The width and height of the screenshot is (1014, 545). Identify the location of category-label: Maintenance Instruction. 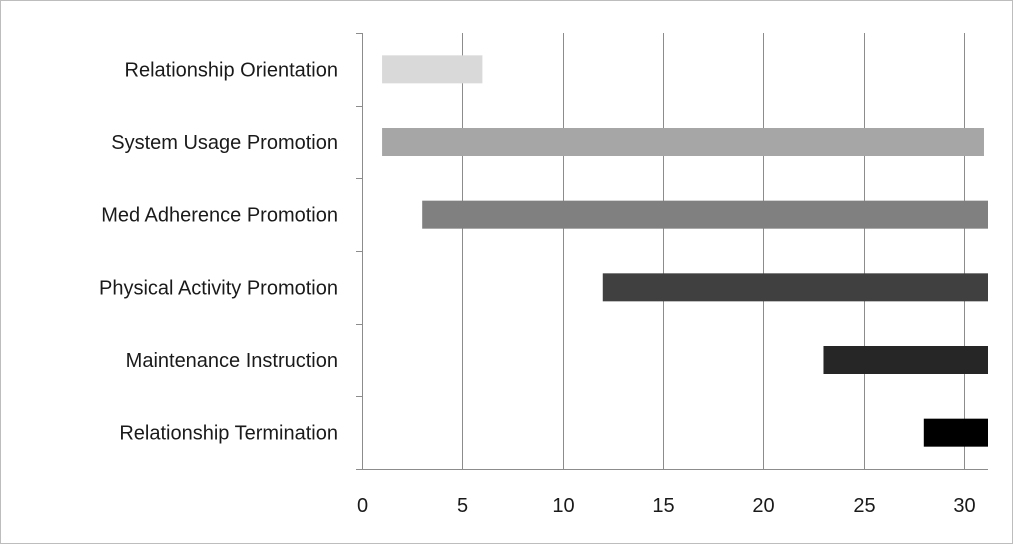
(232, 361).